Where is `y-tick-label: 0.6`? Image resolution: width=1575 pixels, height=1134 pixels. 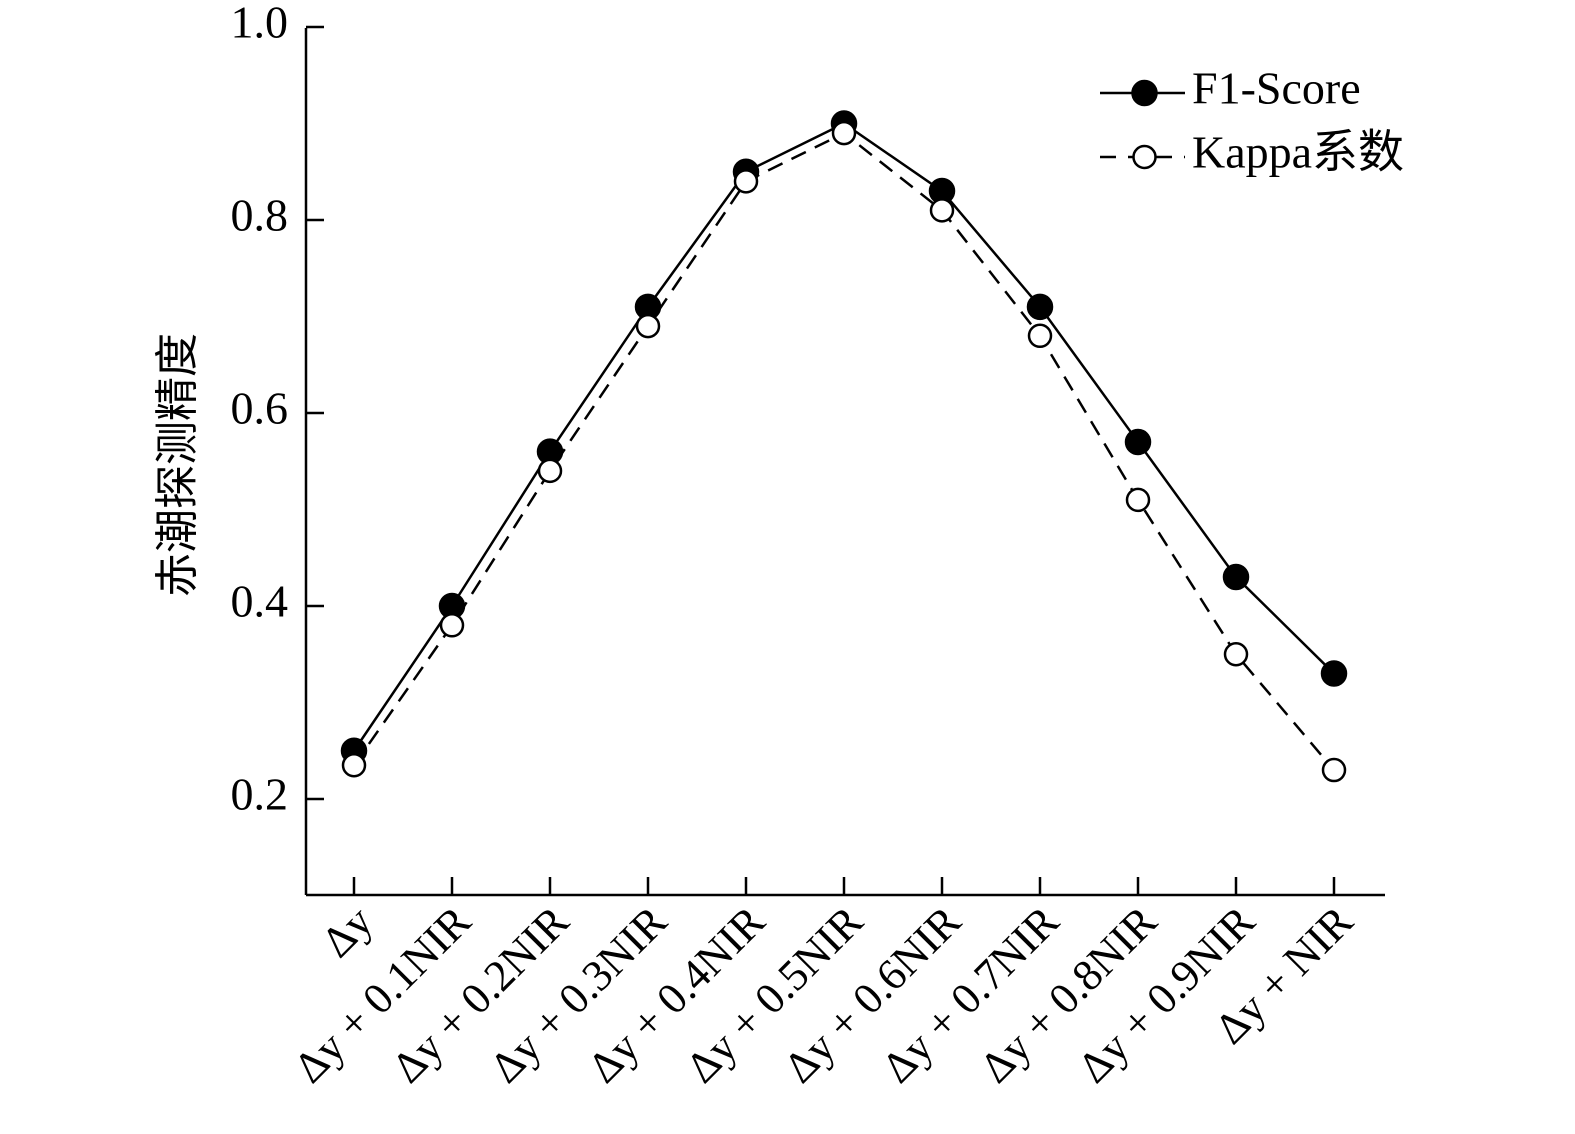 y-tick-label: 0.6 is located at coordinates (260, 408).